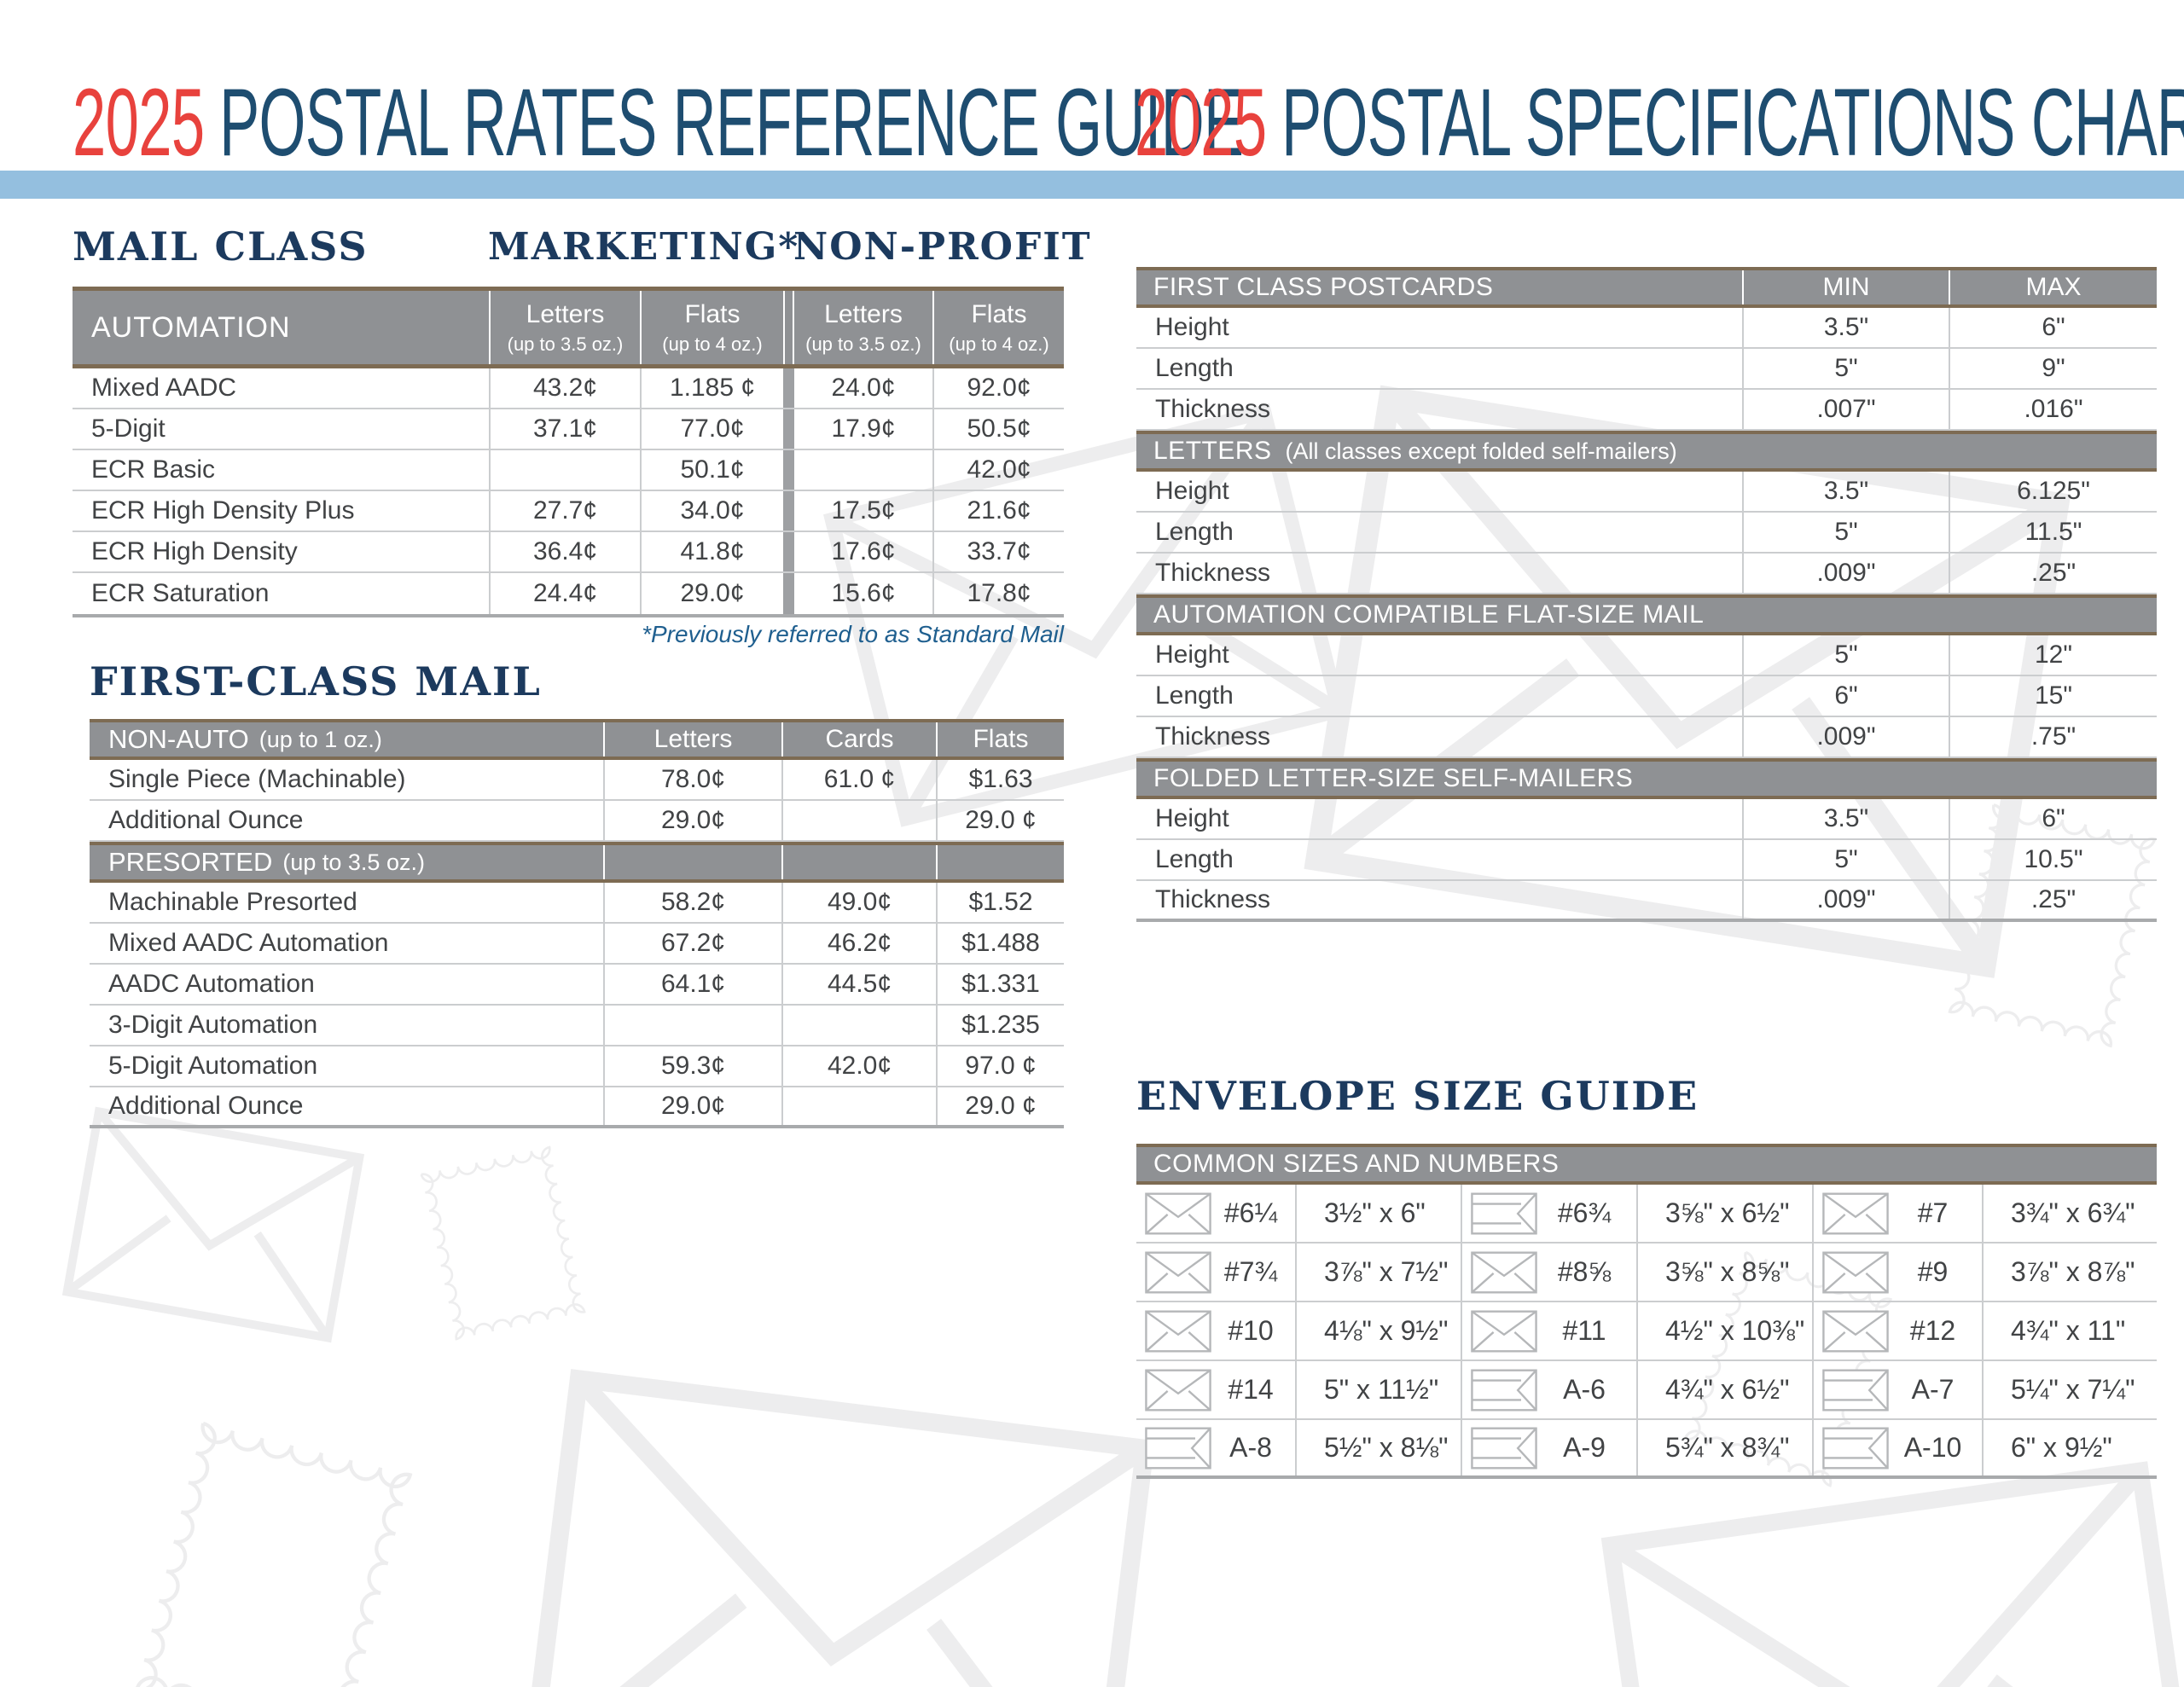  Describe the element at coordinates (1195, 696) in the screenshot. I see `row-label: Length` at that location.